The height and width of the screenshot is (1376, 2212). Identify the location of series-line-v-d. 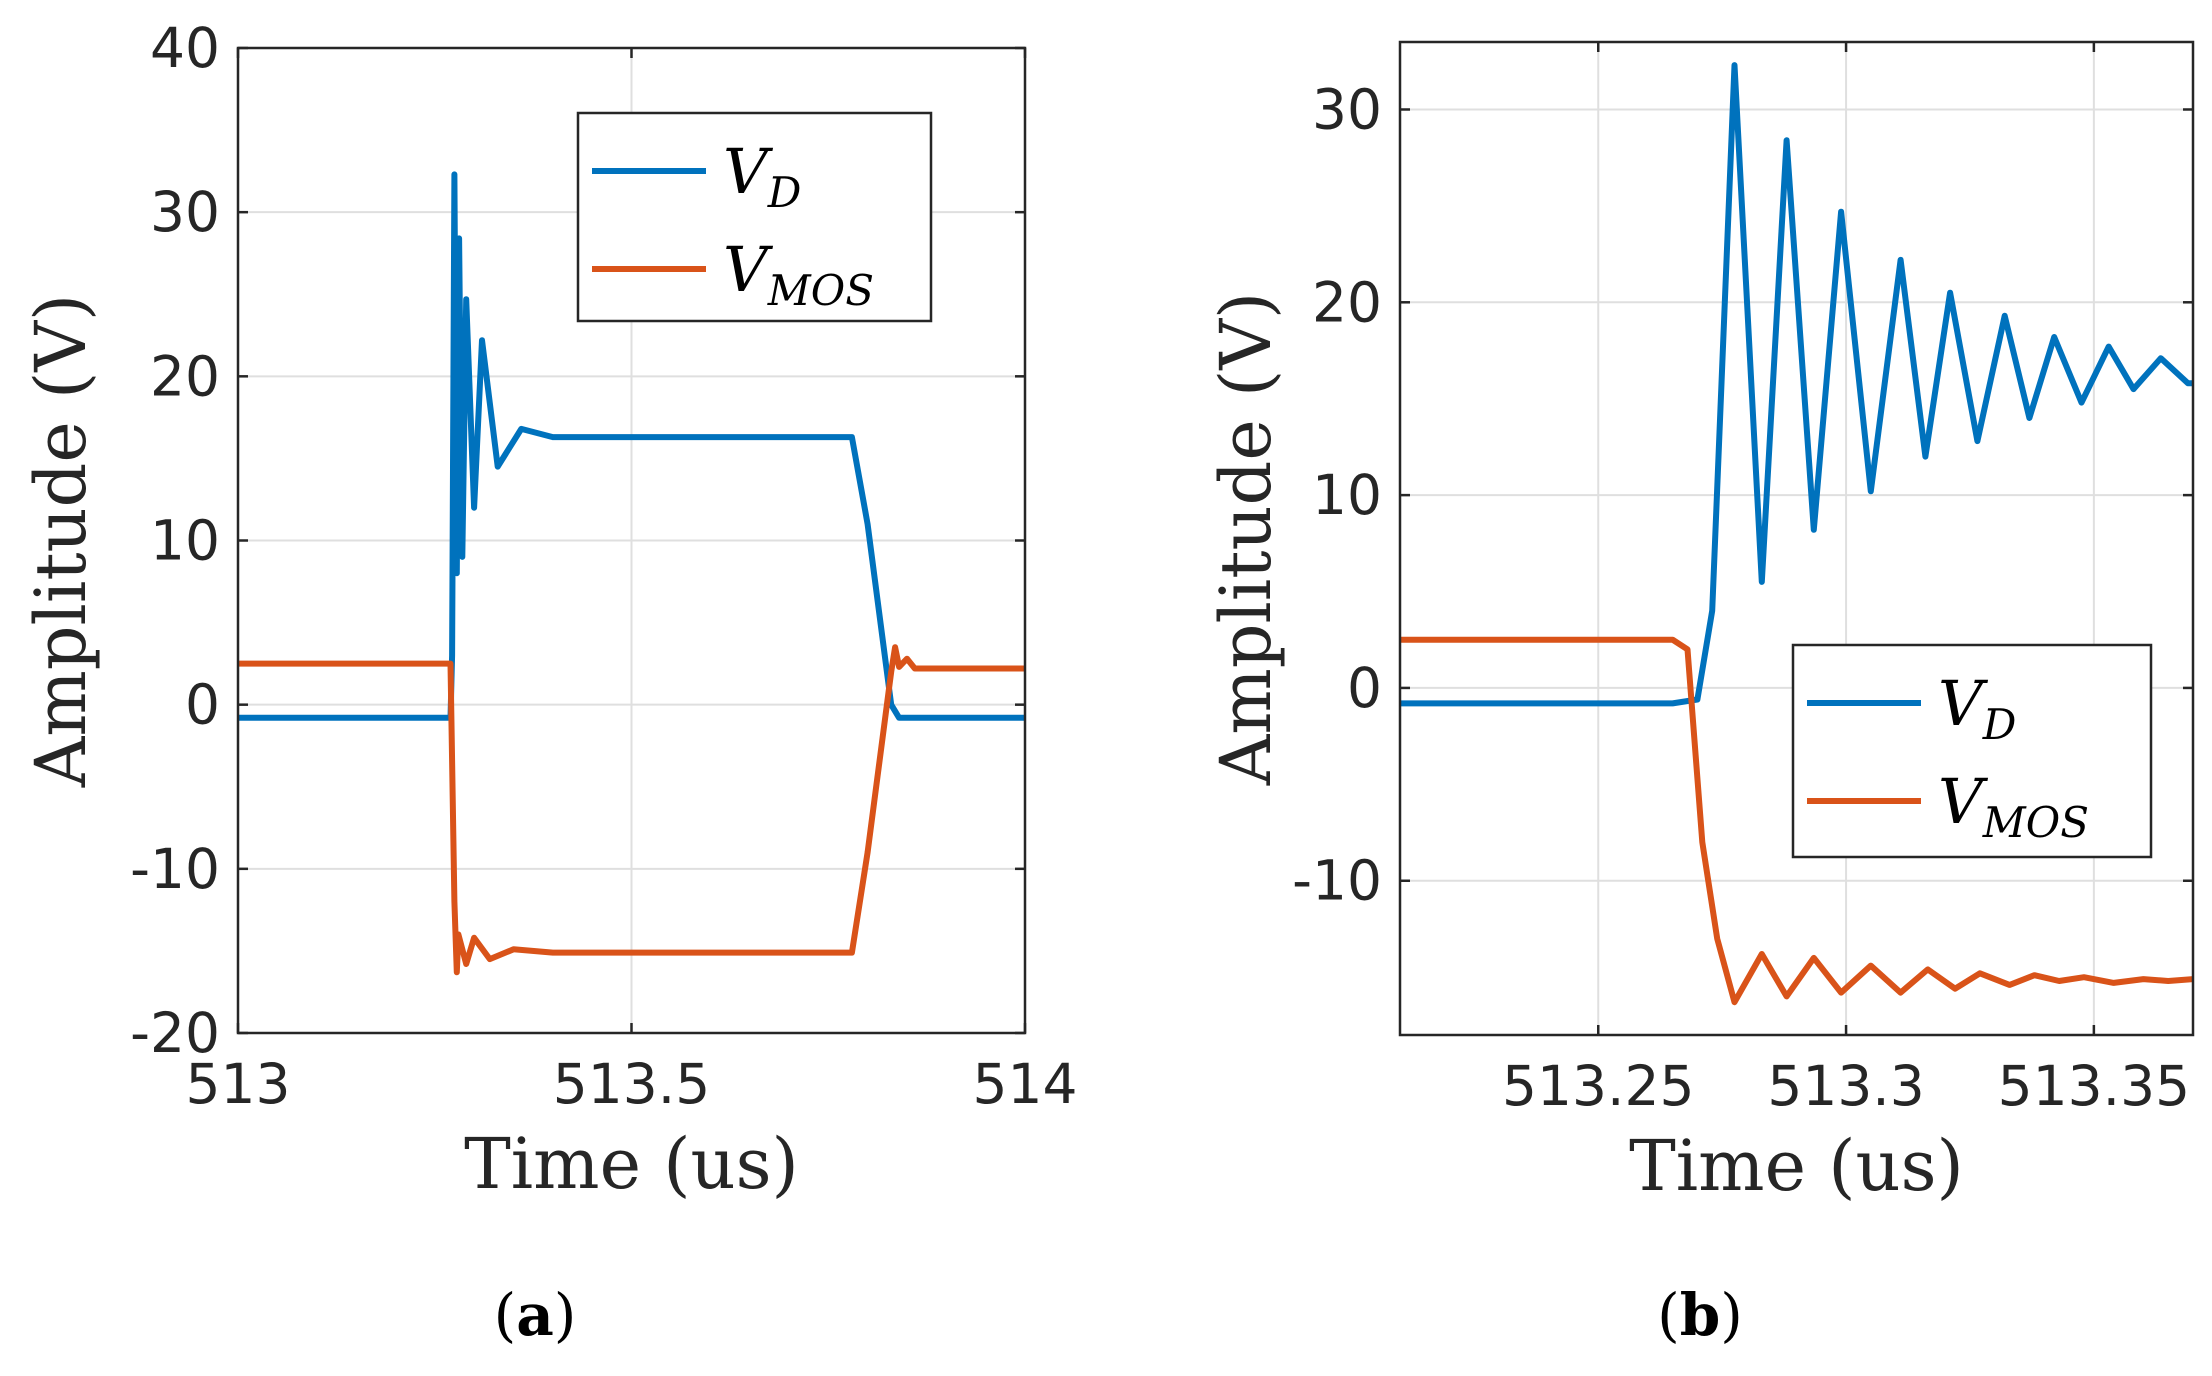
(631, 446).